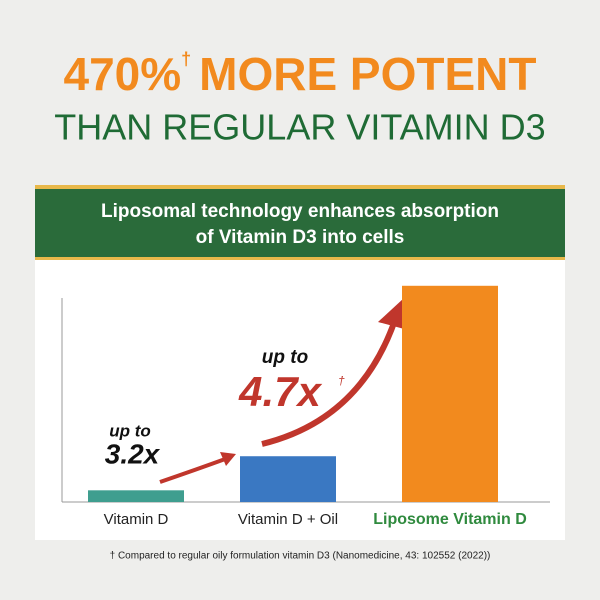 The width and height of the screenshot is (600, 600). I want to click on banner-line-1: Liposomal technology enhances absorption, so click(300, 211).